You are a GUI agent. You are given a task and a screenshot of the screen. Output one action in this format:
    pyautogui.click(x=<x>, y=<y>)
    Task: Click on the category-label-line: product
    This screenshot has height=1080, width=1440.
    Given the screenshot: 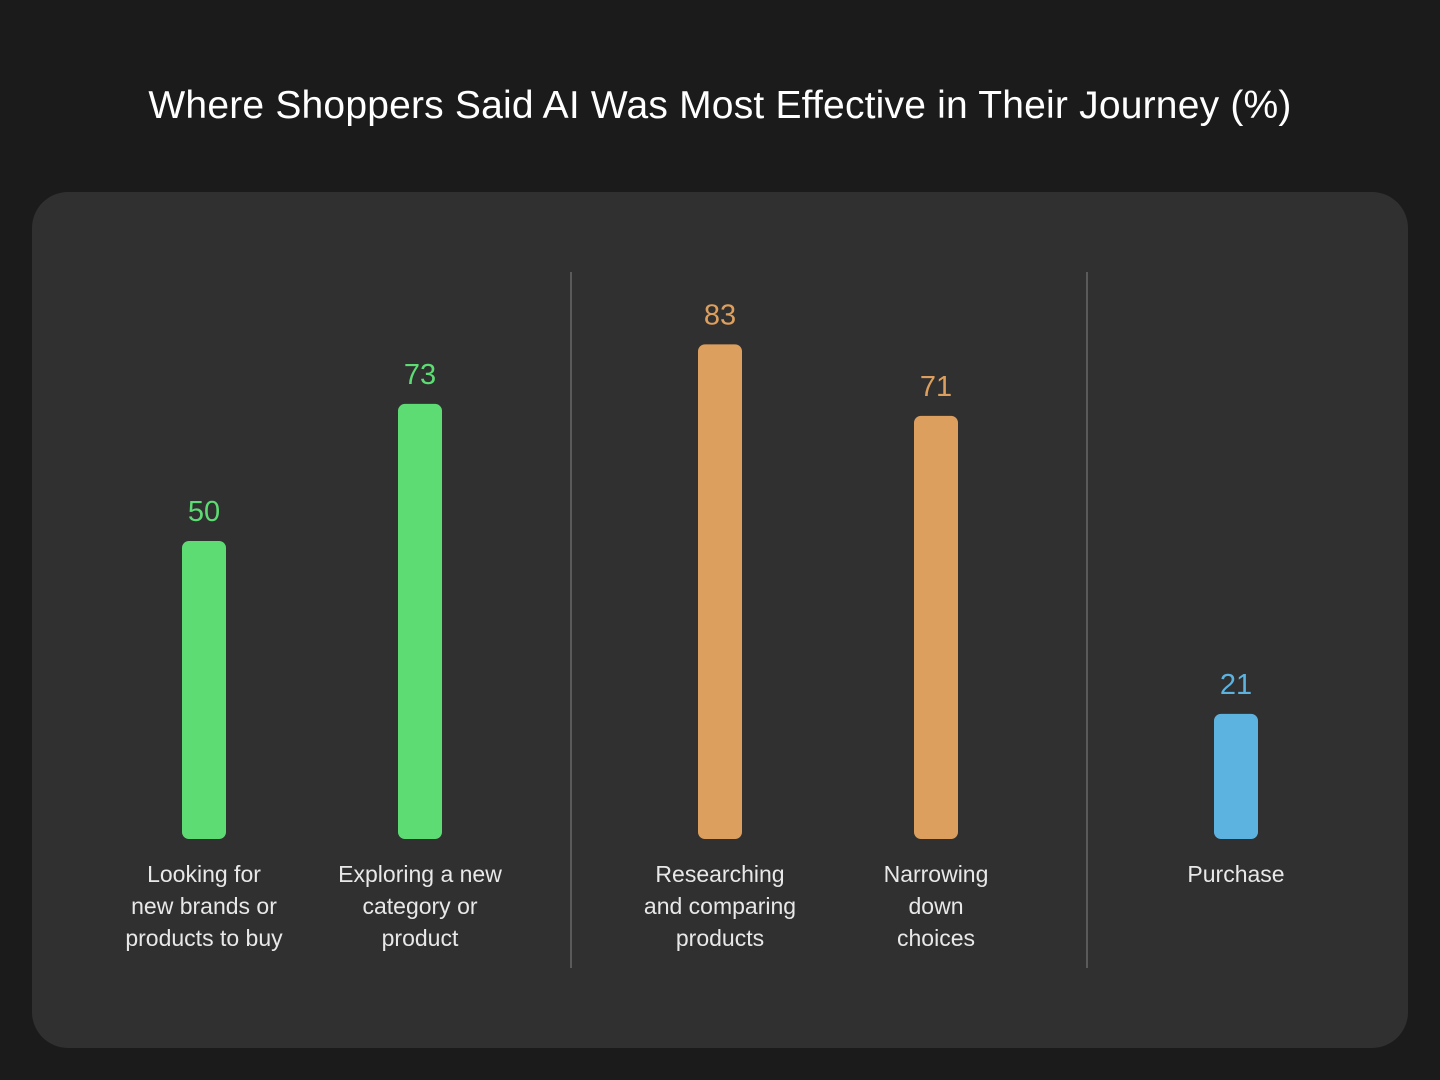 What is the action you would take?
    pyautogui.click(x=420, y=938)
    